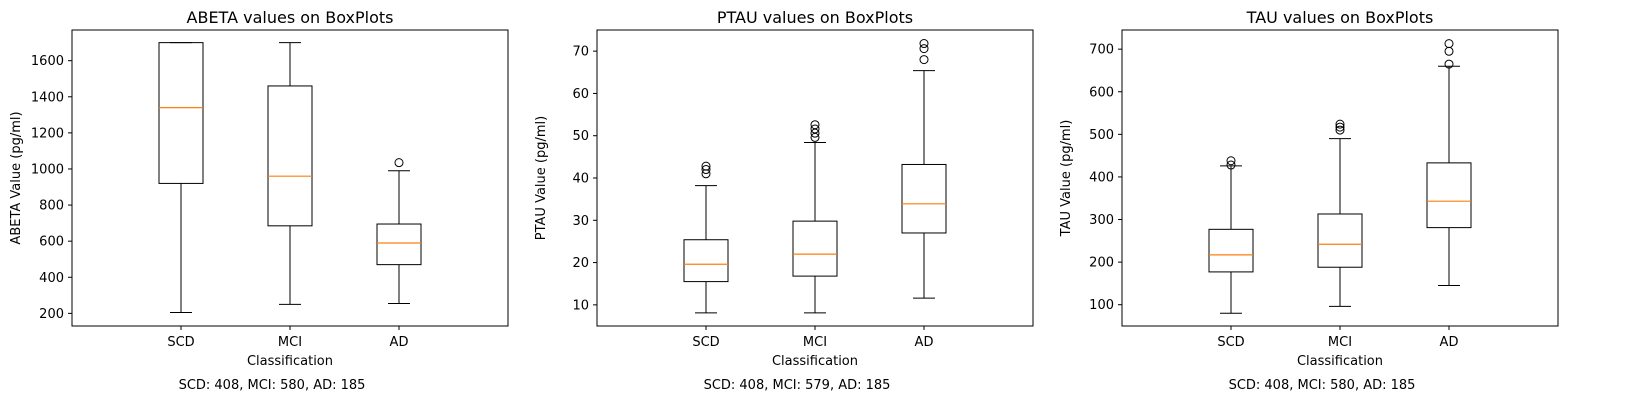 The height and width of the screenshot is (418, 1634). I want to click on sample-count-caption: SCD: 408, MCI: 579, AD: 185, so click(797, 385).